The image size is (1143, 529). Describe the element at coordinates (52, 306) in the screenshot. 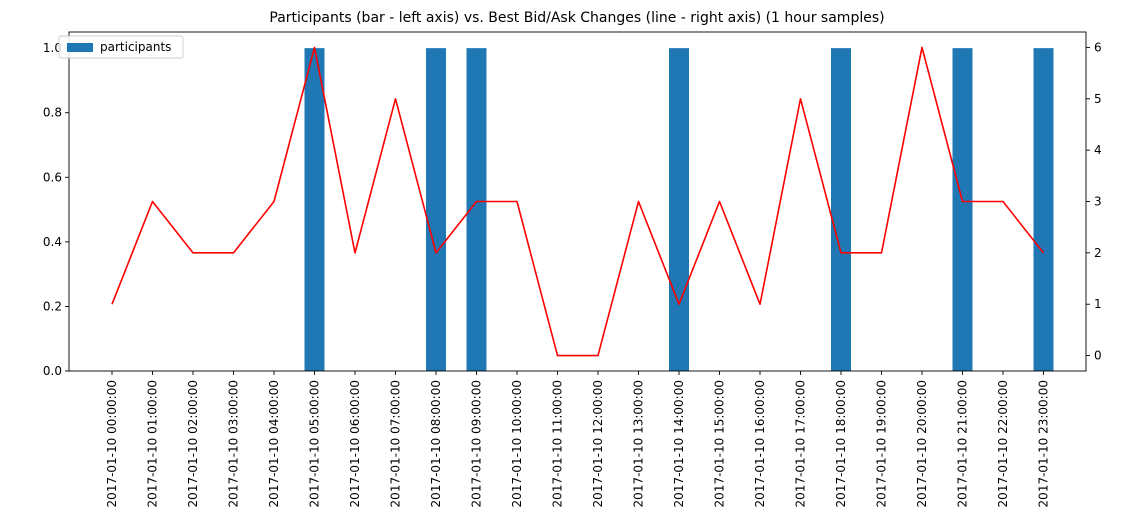

I see `left-tick-label: 0.2` at that location.